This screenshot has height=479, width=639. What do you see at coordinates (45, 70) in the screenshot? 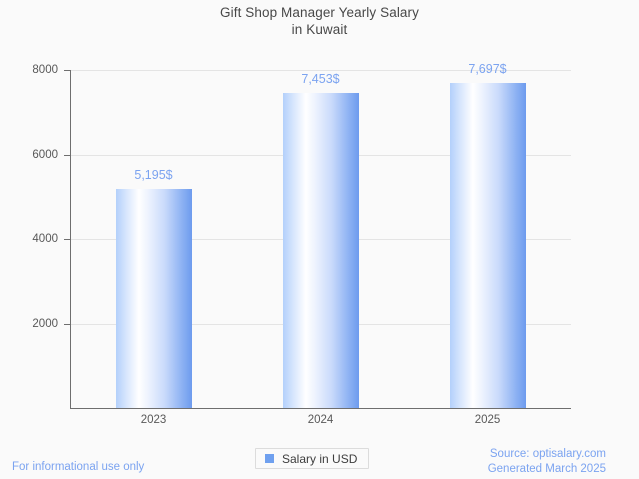
I see `y-axis-tick-label: 8000` at bounding box center [45, 70].